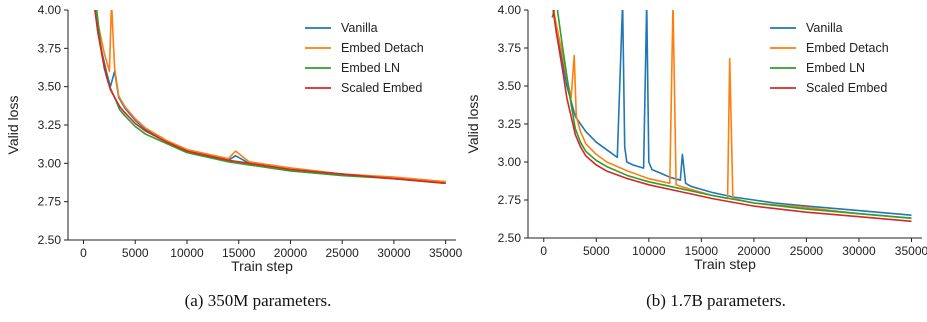  What do you see at coordinates (258, 300) in the screenshot?
I see `caption-350m: (a) 350M parameters.` at bounding box center [258, 300].